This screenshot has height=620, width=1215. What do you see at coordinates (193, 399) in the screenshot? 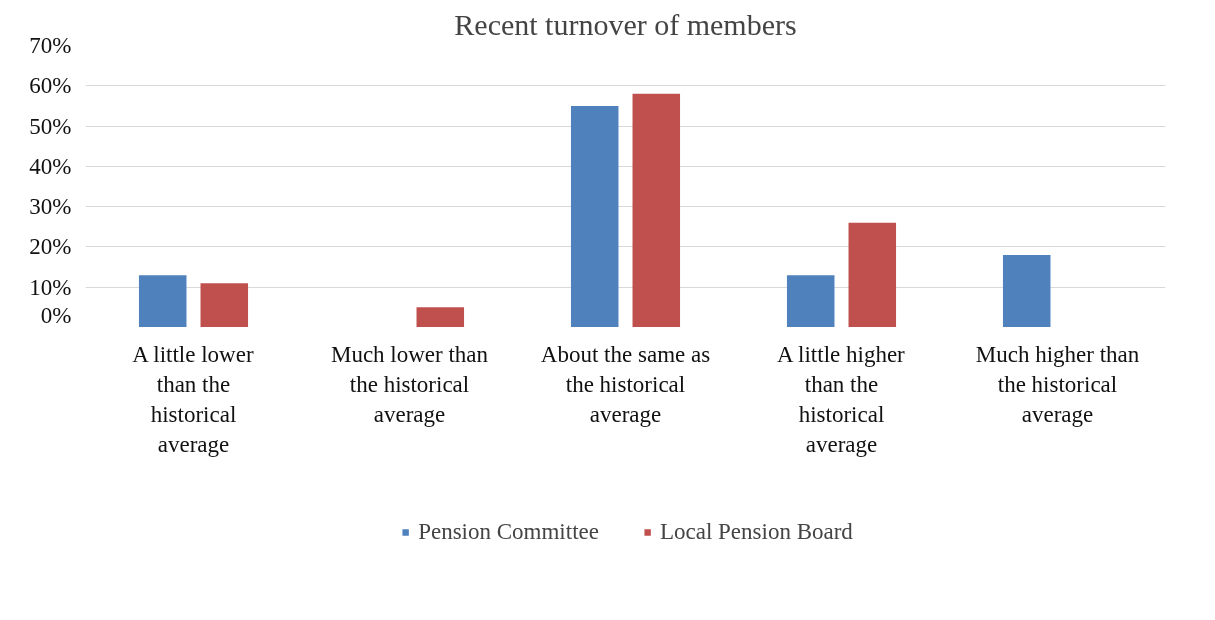
I see `x-tick-label: A little lower than the historical average` at bounding box center [193, 399].